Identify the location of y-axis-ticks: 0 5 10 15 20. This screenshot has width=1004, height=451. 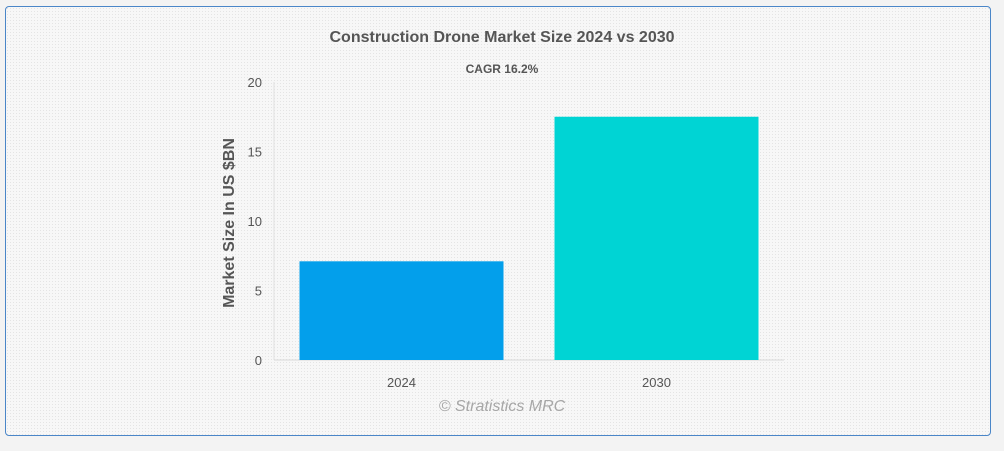
(255, 221).